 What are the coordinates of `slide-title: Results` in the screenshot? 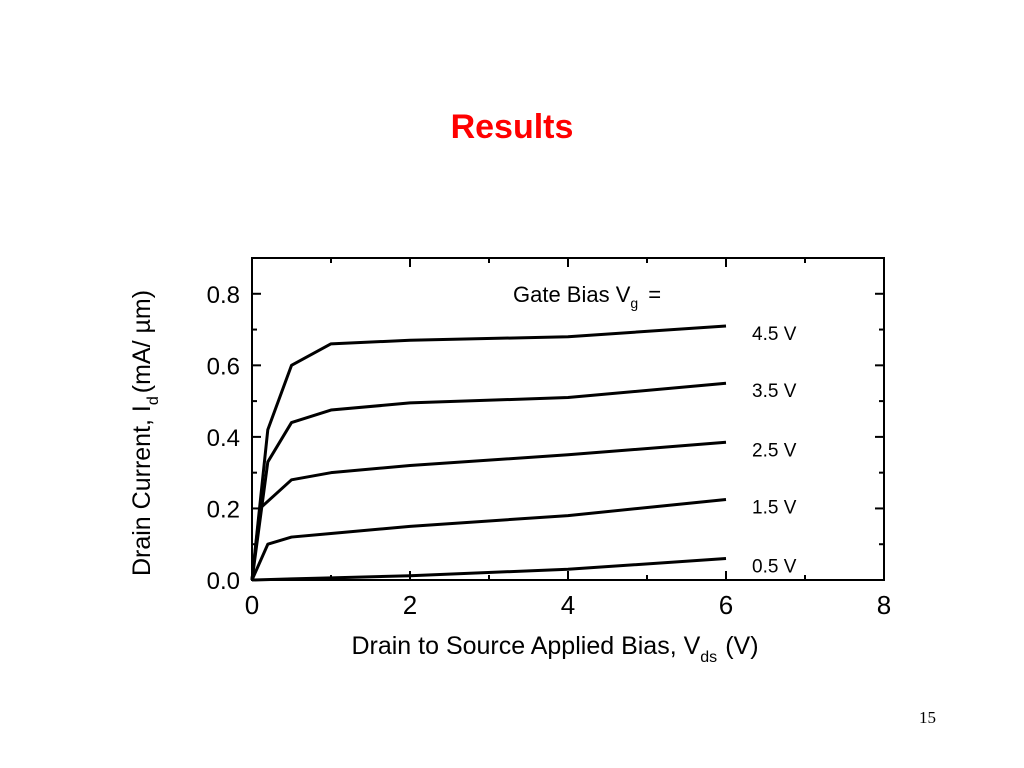 It's located at (512, 127).